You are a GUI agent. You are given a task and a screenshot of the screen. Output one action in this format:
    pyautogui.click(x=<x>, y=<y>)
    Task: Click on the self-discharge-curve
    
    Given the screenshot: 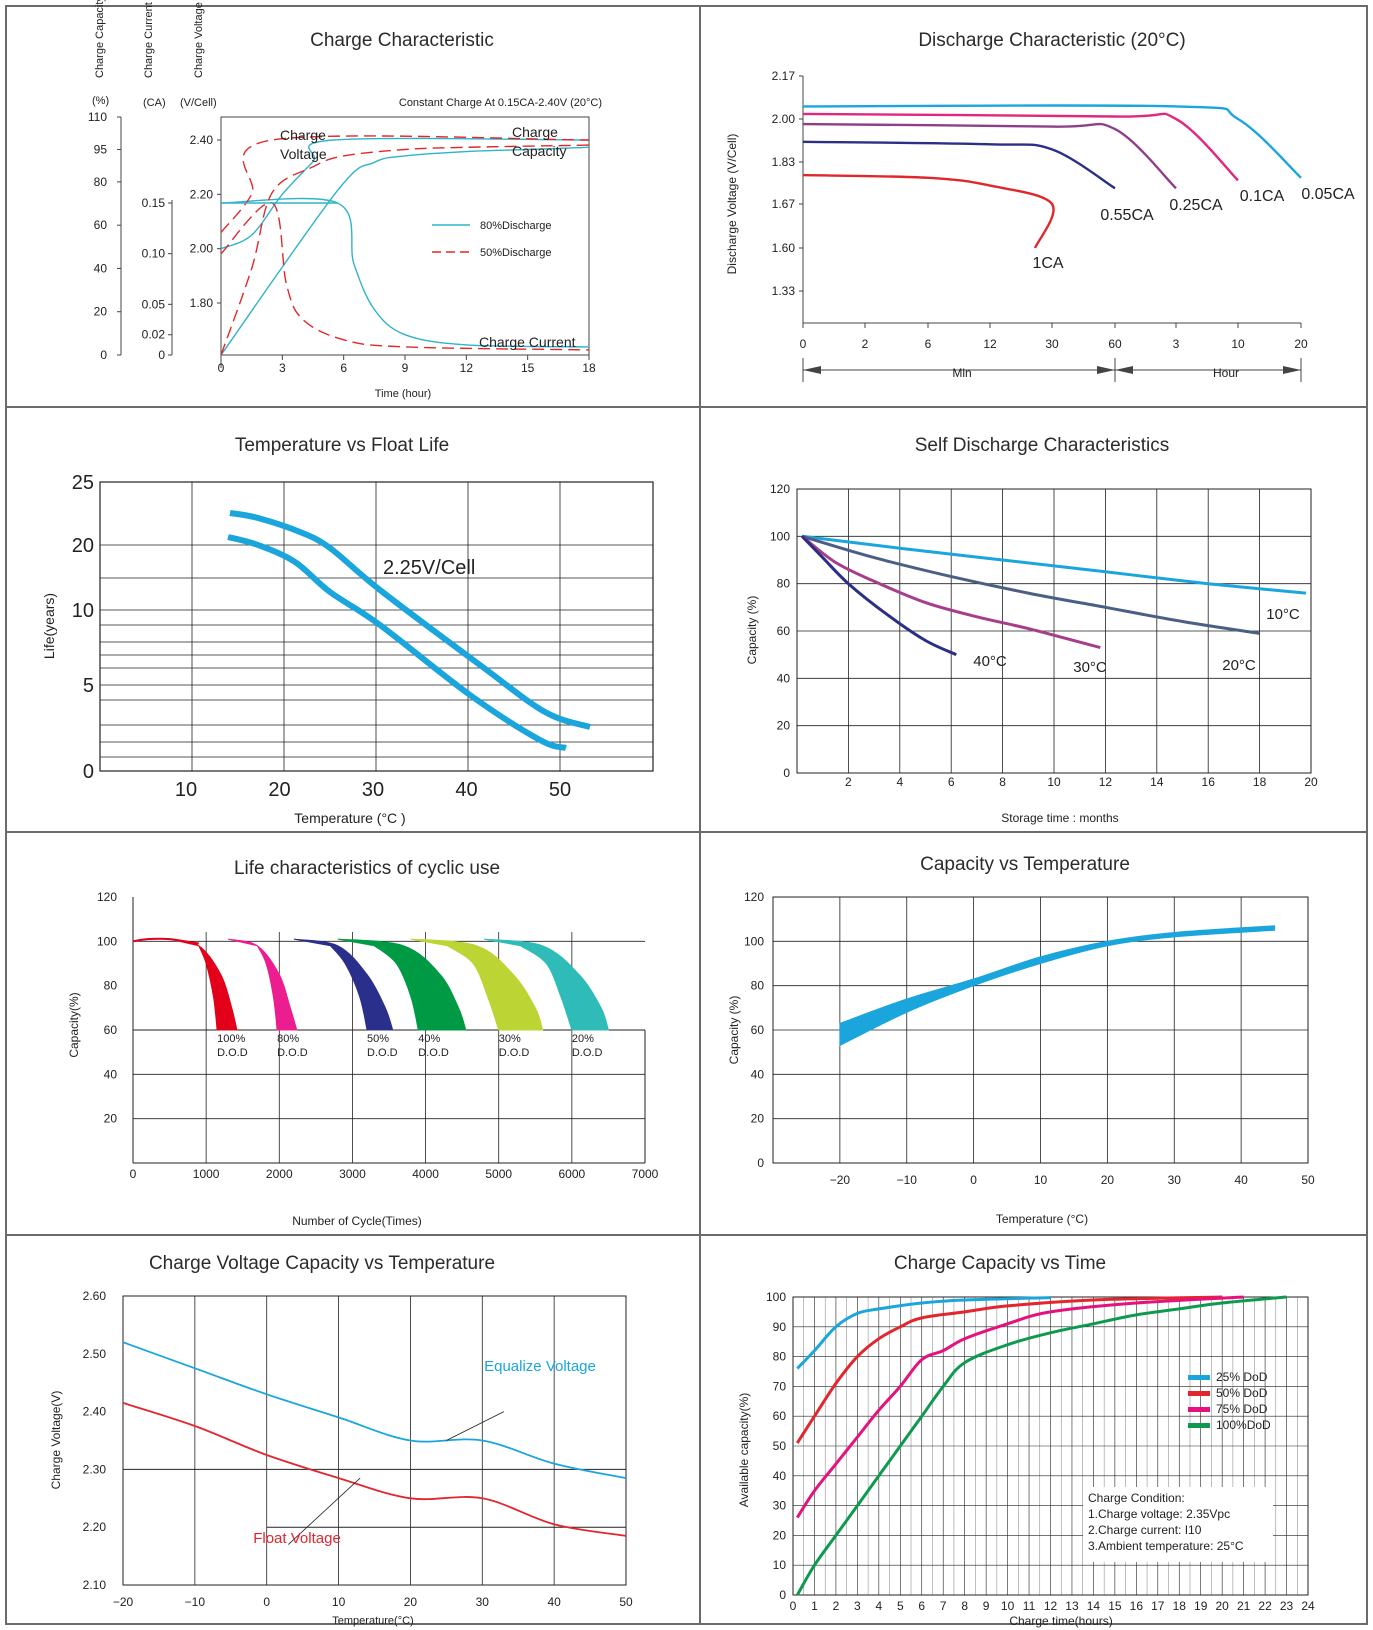 What is the action you would take?
    pyautogui.click(x=879, y=596)
    